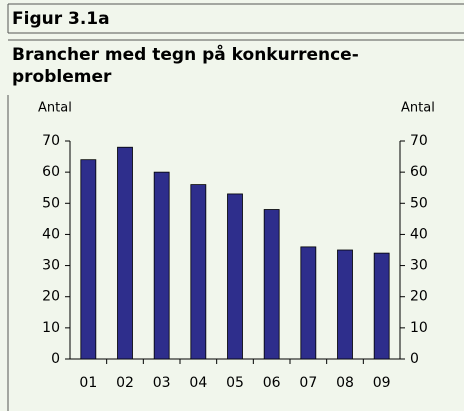  I want to click on y-tick-label: 40, so click(51, 234).